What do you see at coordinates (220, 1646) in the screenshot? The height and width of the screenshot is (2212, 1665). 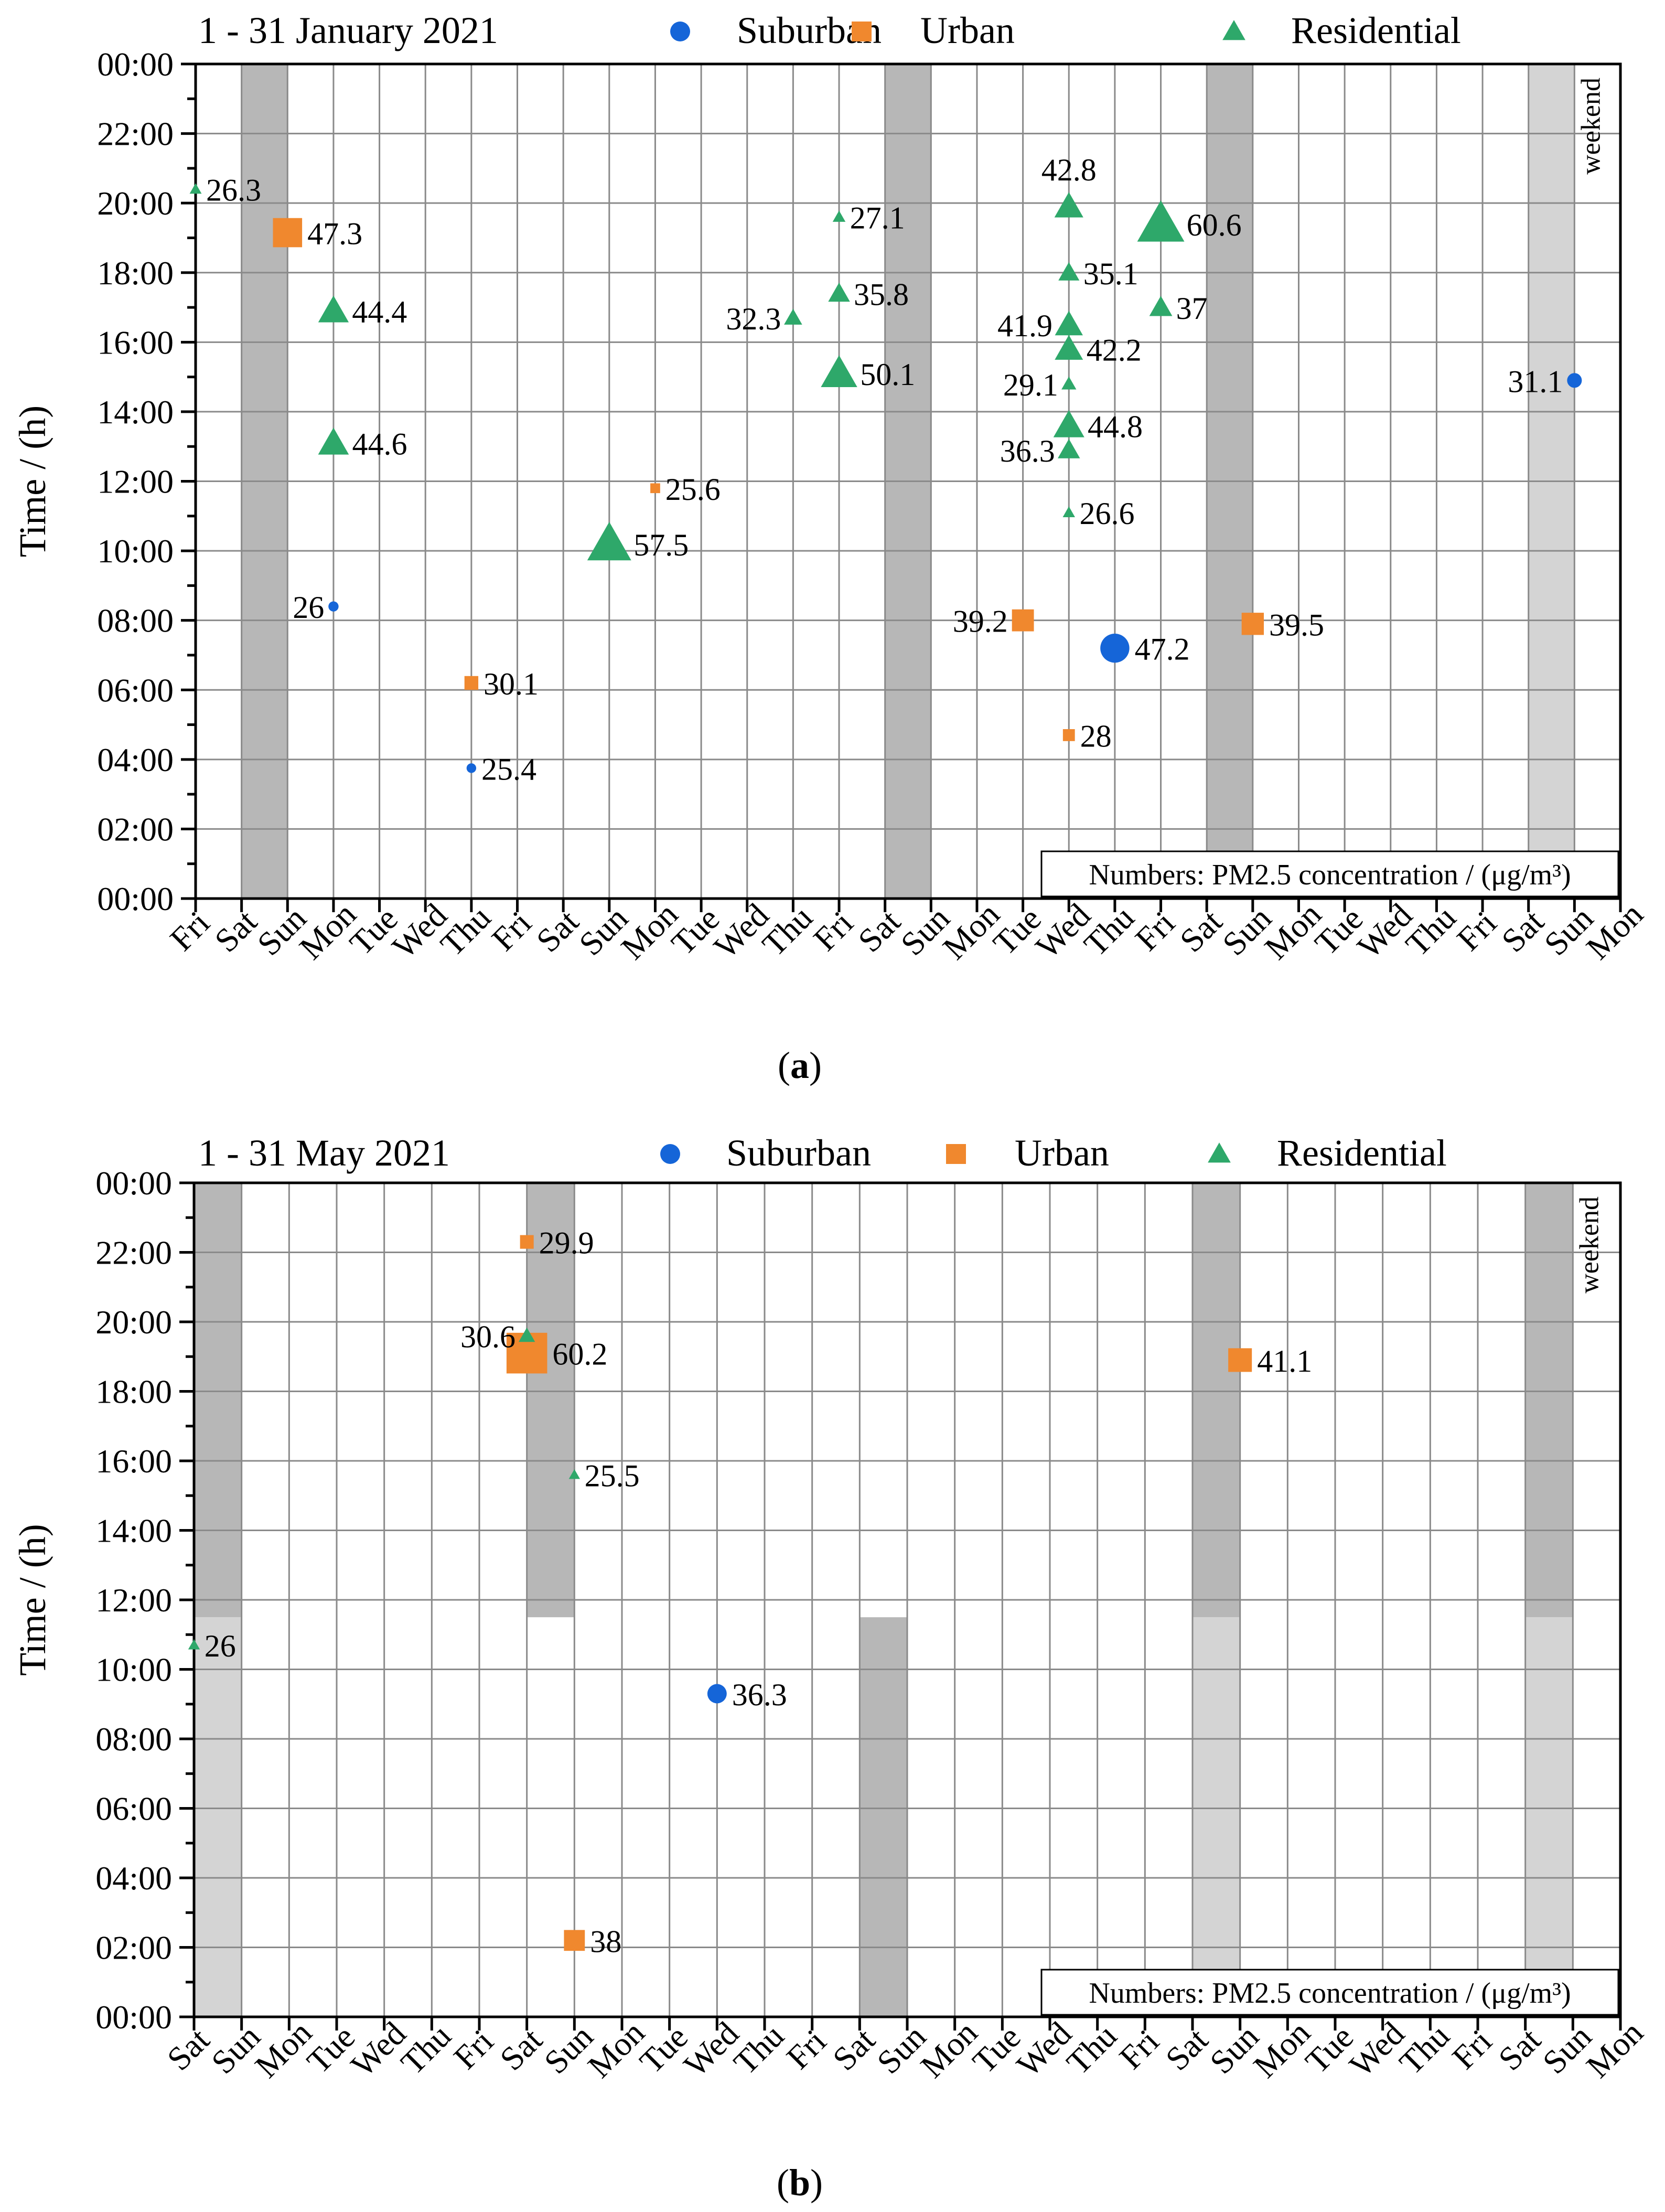 I see `data-label: 26` at bounding box center [220, 1646].